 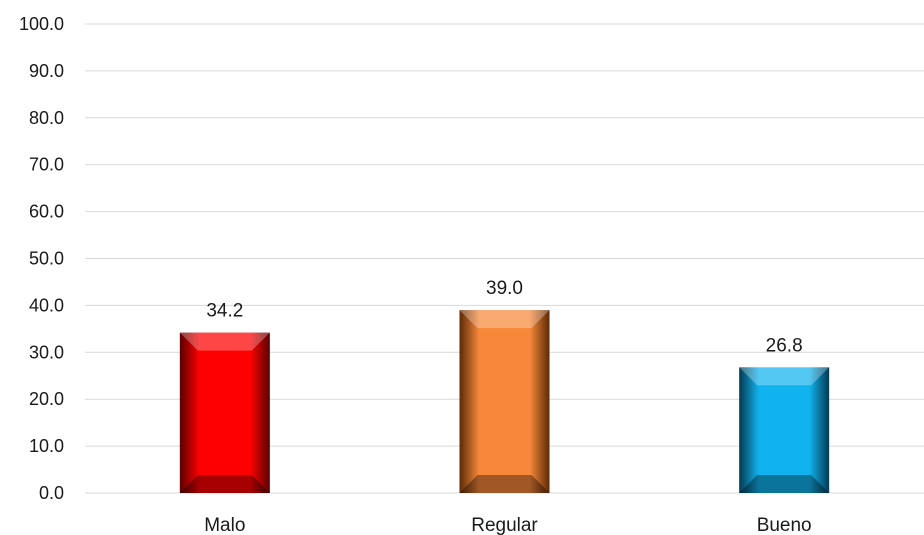 I want to click on data-label: 39.0, so click(x=504, y=288).